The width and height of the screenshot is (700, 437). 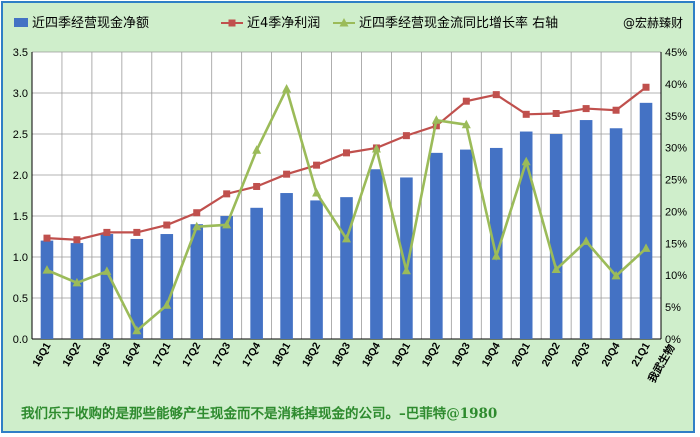 What do you see at coordinates (461, 354) in the screenshot?
I see `x-tick-label: 19Q3` at bounding box center [461, 354].